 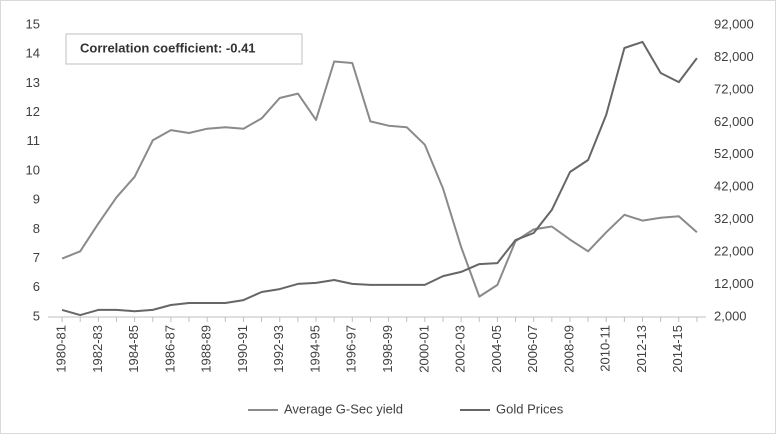 I want to click on x-tick-label: 2004-05, so click(x=496, y=349).